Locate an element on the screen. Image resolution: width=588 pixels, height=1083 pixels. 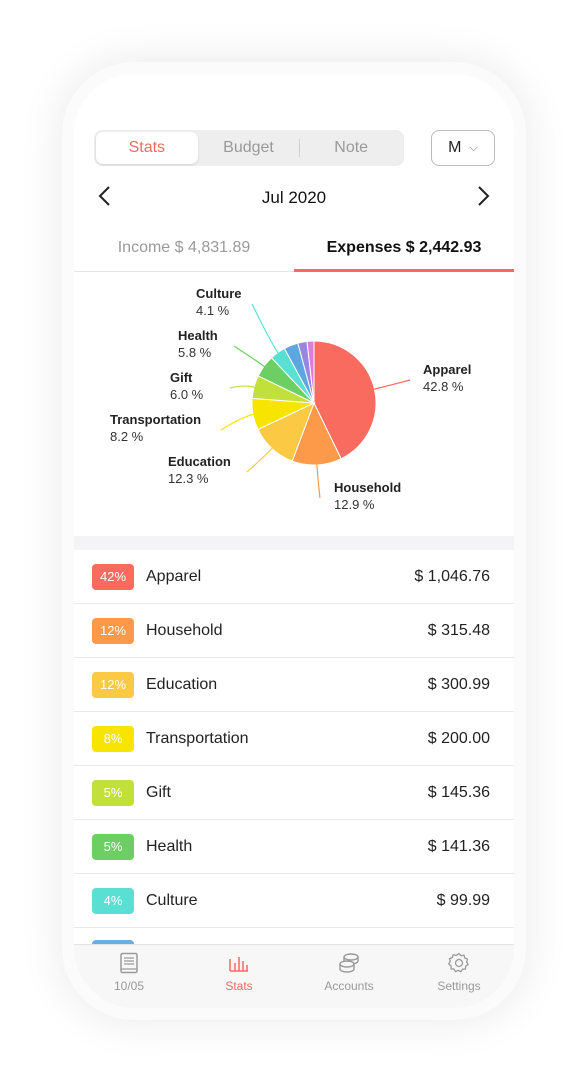
bottom-tab-bar: 10/05 Stats Accounts is located at coordinates (294, 976).